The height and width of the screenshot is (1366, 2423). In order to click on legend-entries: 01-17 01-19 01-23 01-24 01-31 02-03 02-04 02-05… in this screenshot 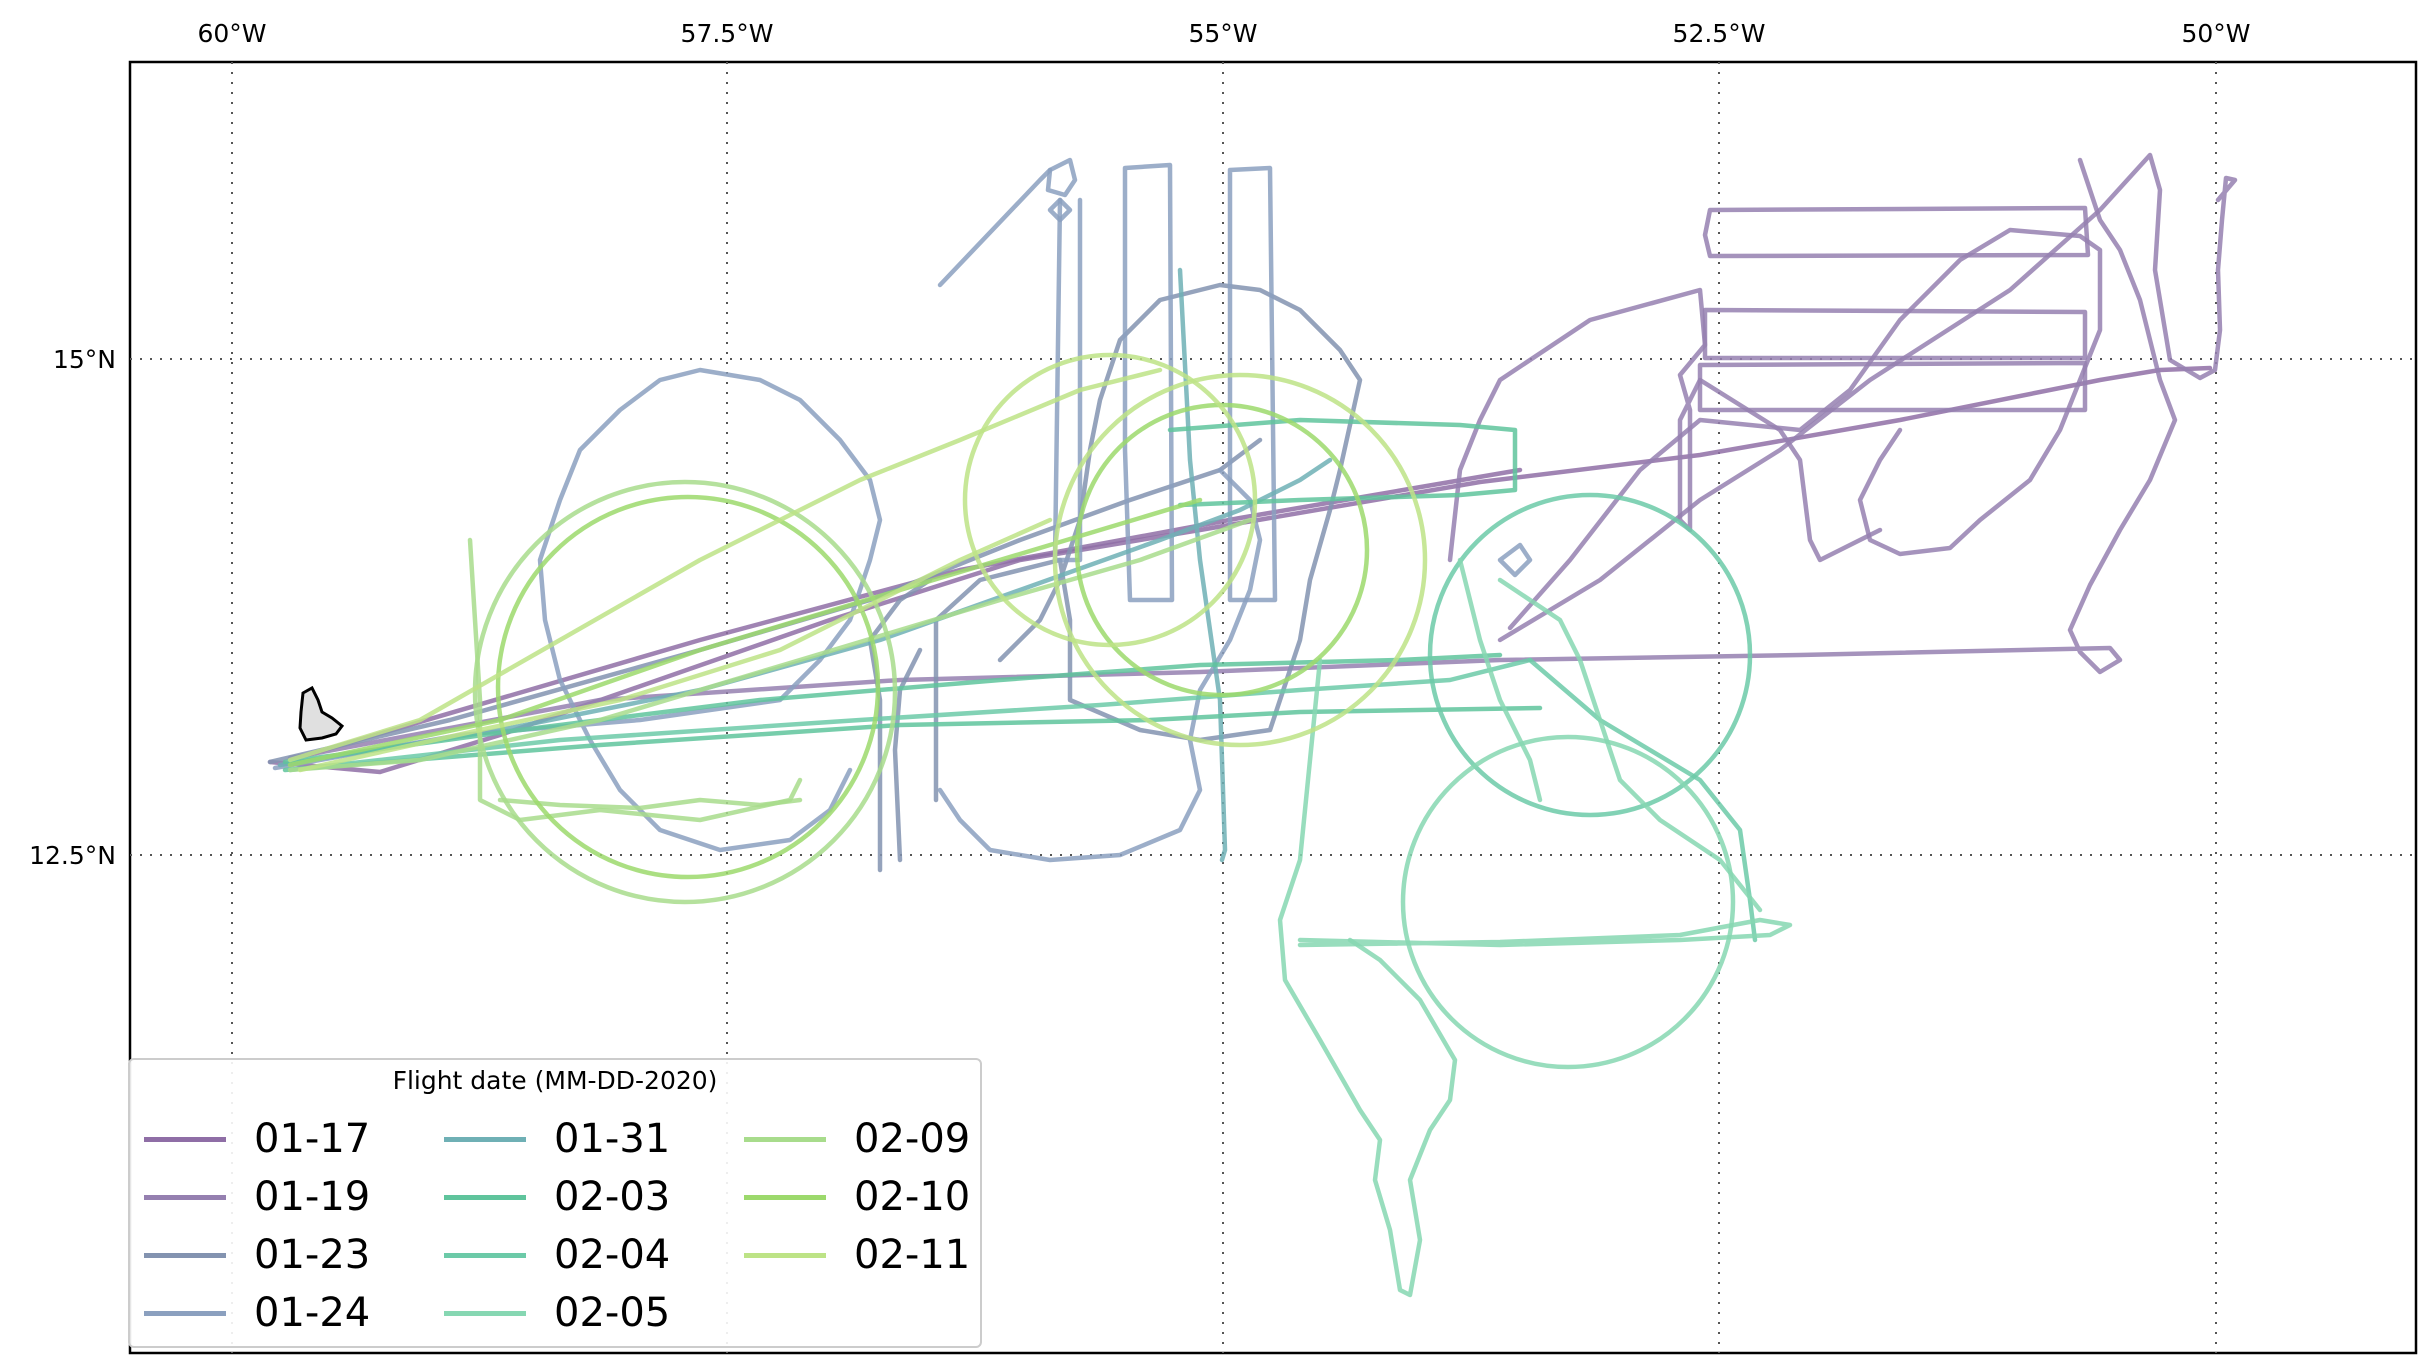, I will do `click(564, 1226)`.